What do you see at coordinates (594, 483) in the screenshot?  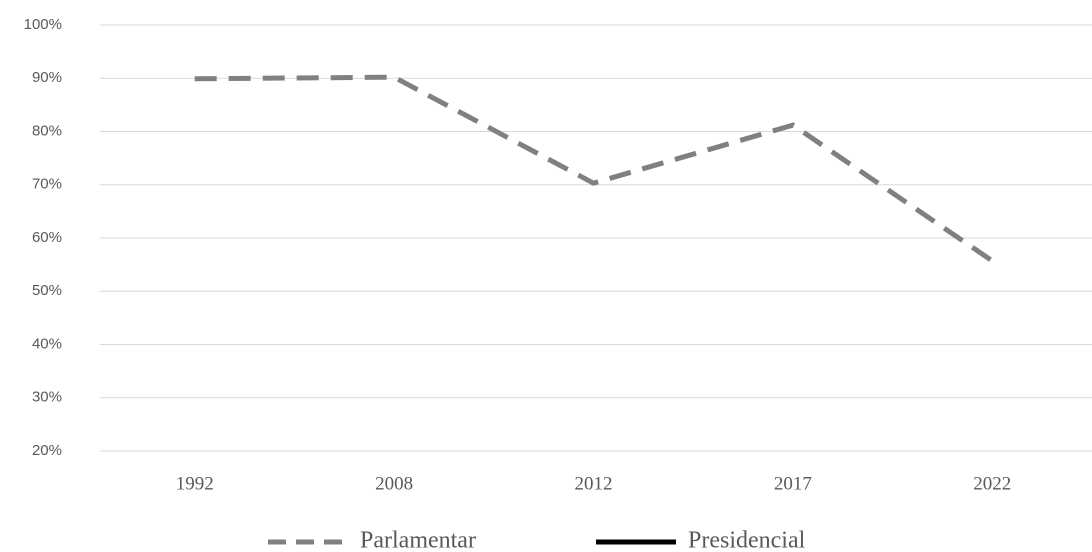 I see `x-tick-label: 2012` at bounding box center [594, 483].